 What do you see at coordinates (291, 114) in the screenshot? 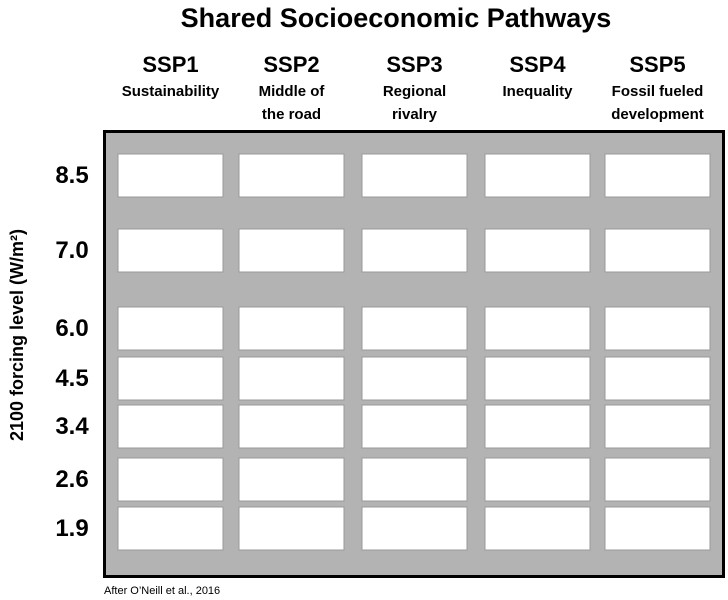
I see `column-description: the road` at bounding box center [291, 114].